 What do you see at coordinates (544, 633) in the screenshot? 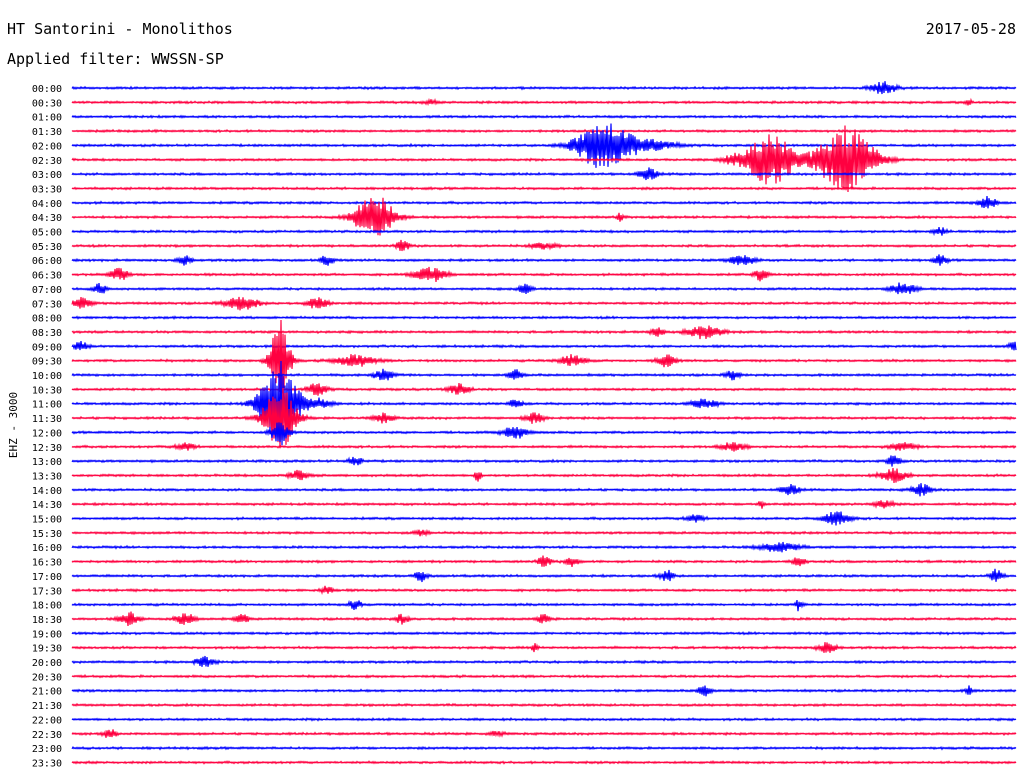
I see `trace-1900` at bounding box center [544, 633].